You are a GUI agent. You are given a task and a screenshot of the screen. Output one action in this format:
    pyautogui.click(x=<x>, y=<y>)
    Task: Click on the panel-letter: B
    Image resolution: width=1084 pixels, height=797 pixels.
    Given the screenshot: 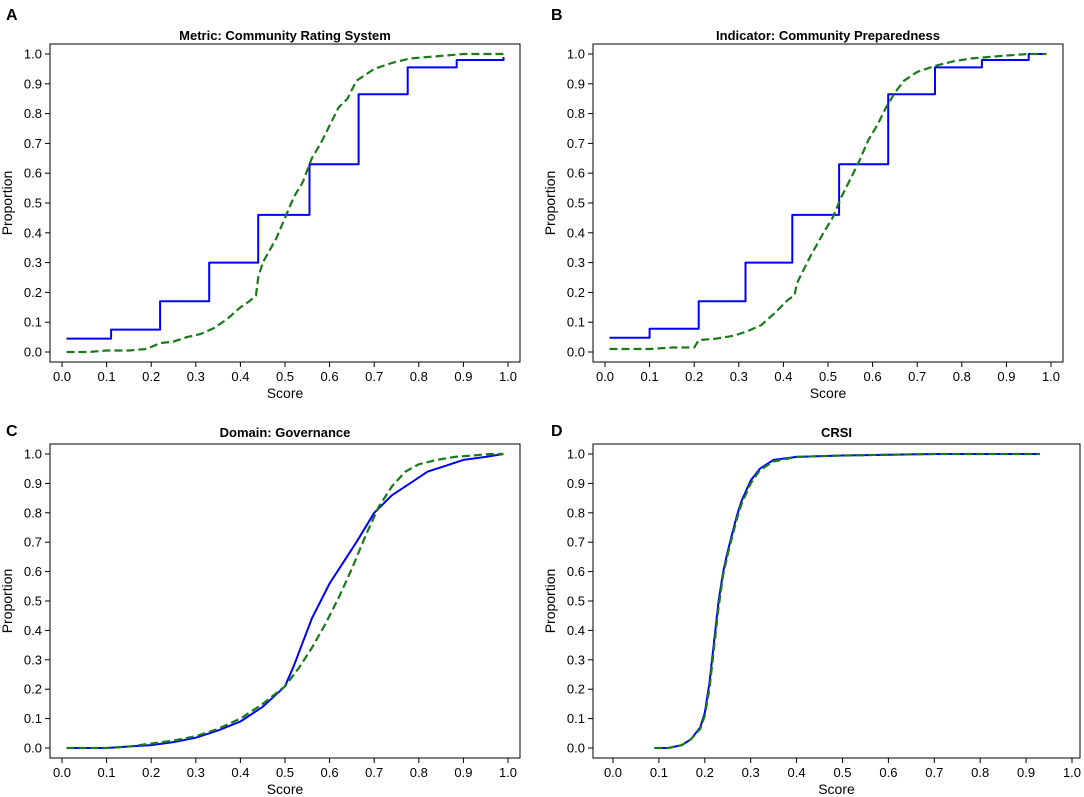 What is the action you would take?
    pyautogui.click(x=557, y=15)
    